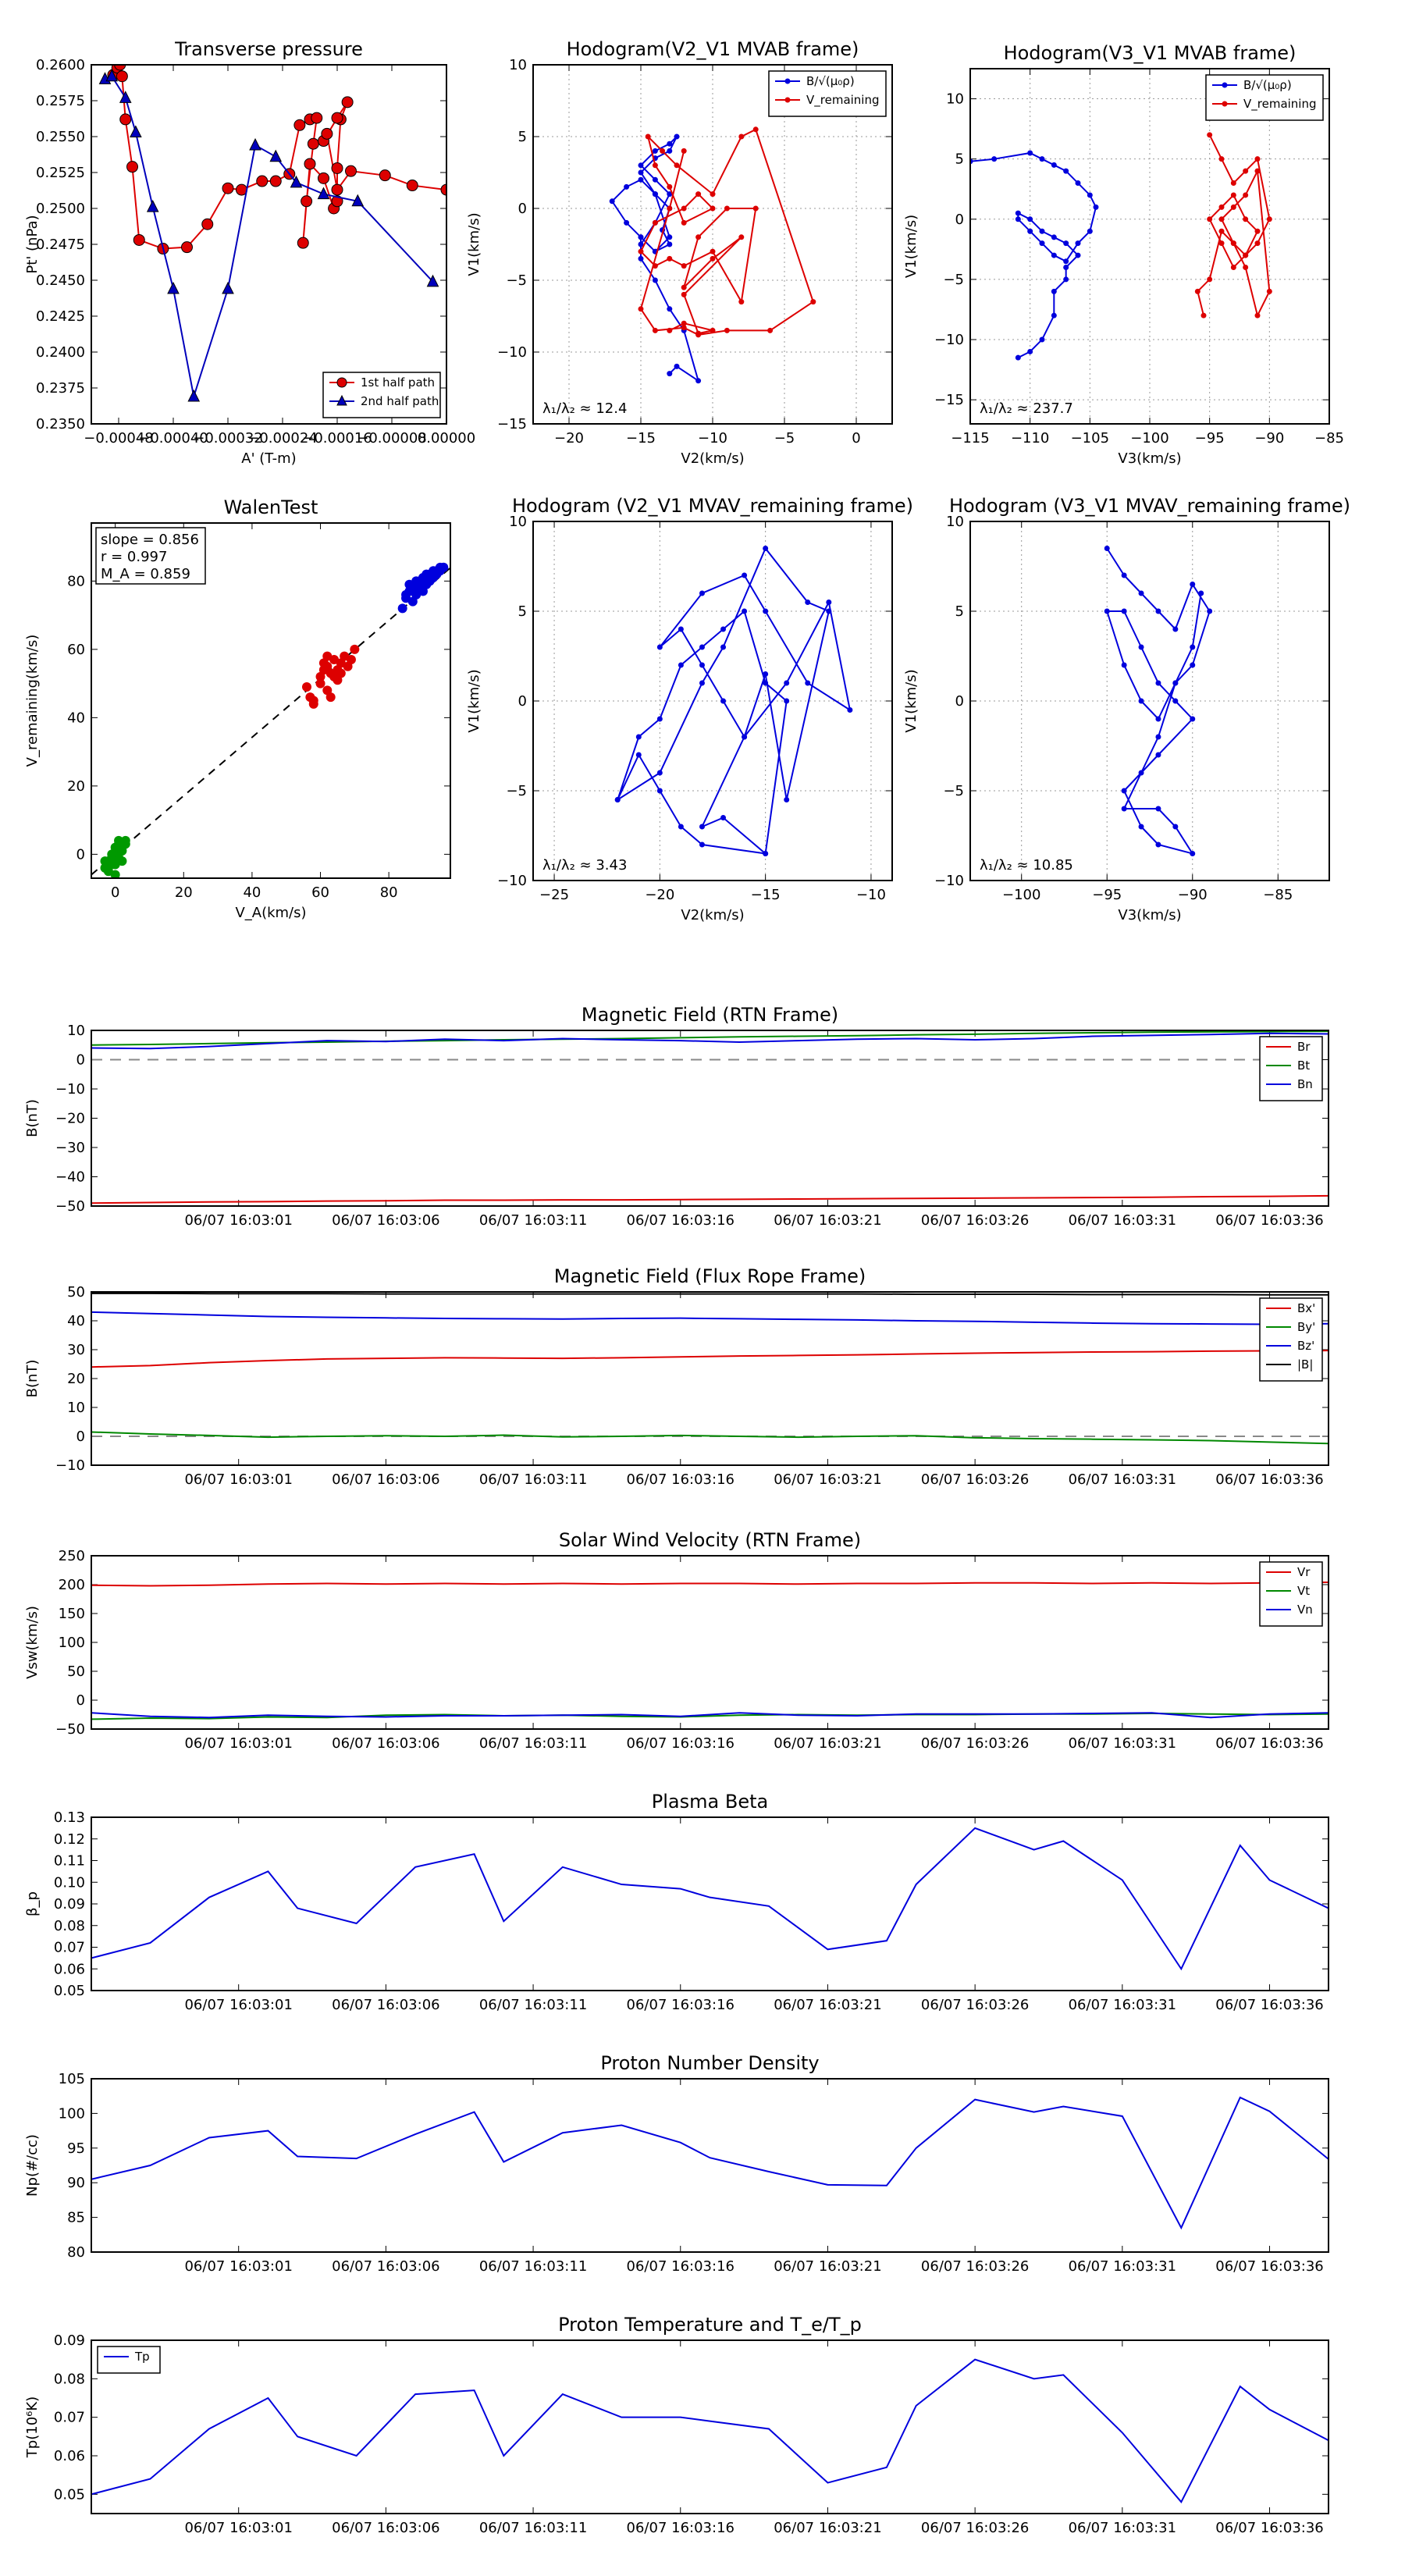 This screenshot has width=1405, height=2576. What do you see at coordinates (1280, 104) in the screenshot?
I see `legend-label: V_remaining` at bounding box center [1280, 104].